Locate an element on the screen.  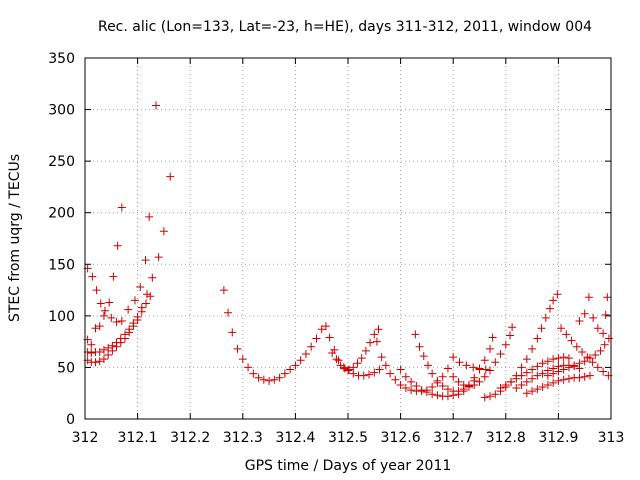
y-tick-labels: 0 50 100 150 200 250 300 350 is located at coordinates (61, 239).